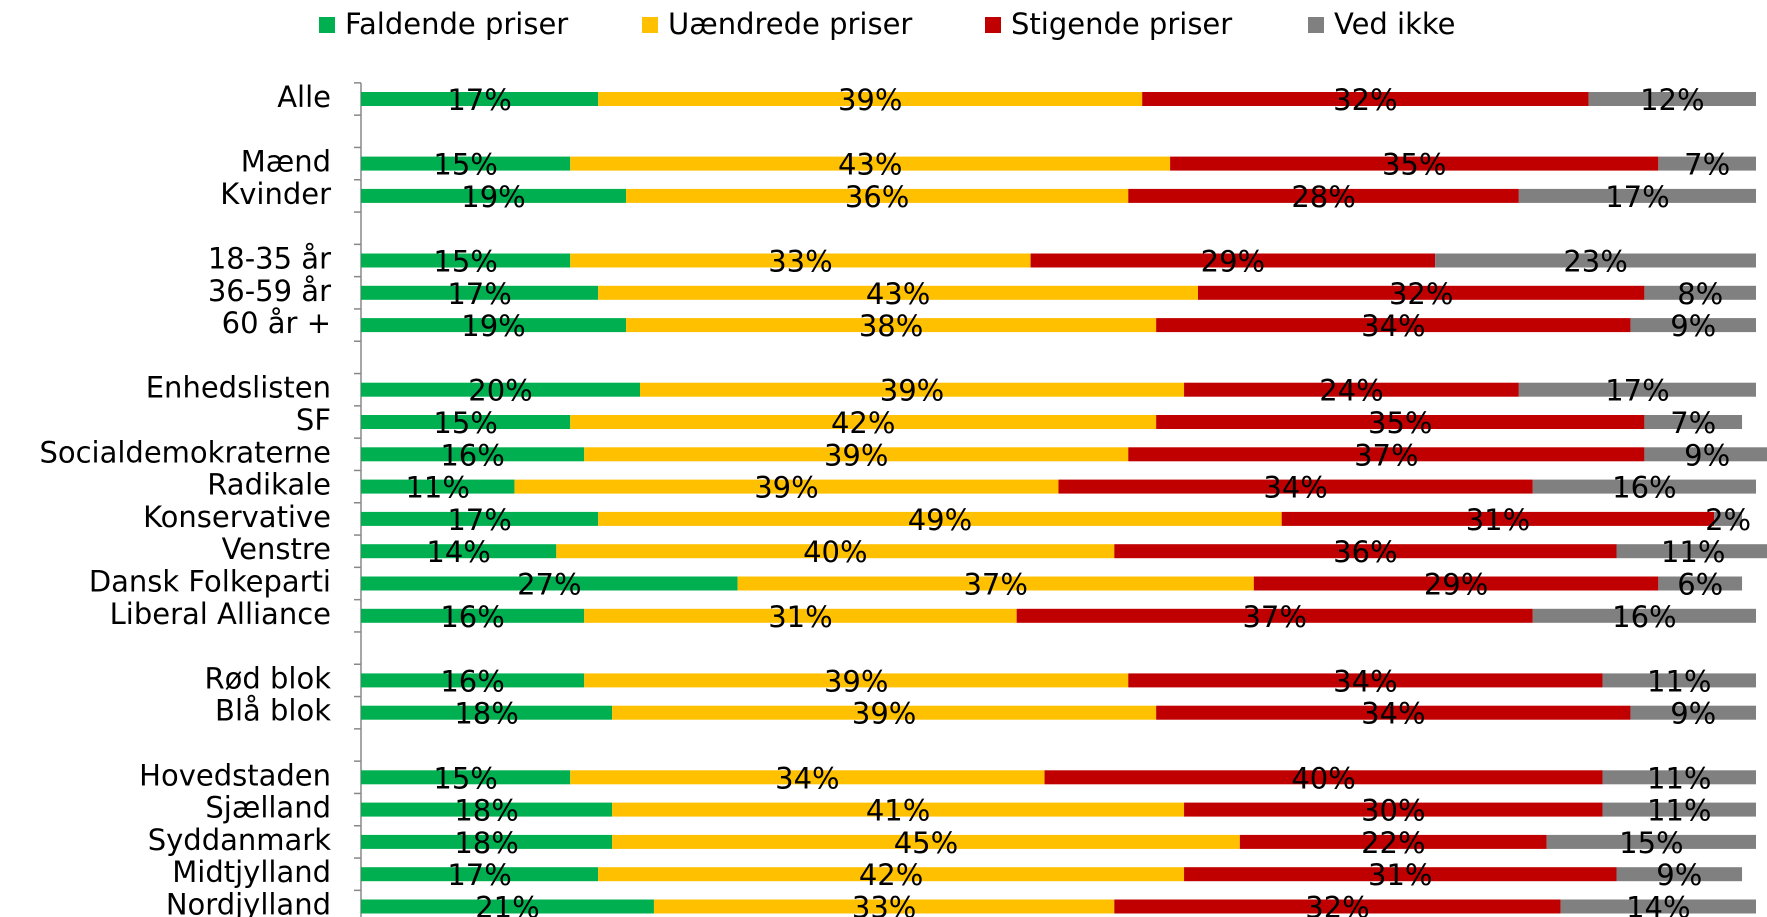  Describe the element at coordinates (248, 902) in the screenshot. I see `y-tick-label: Nordjylland` at that location.